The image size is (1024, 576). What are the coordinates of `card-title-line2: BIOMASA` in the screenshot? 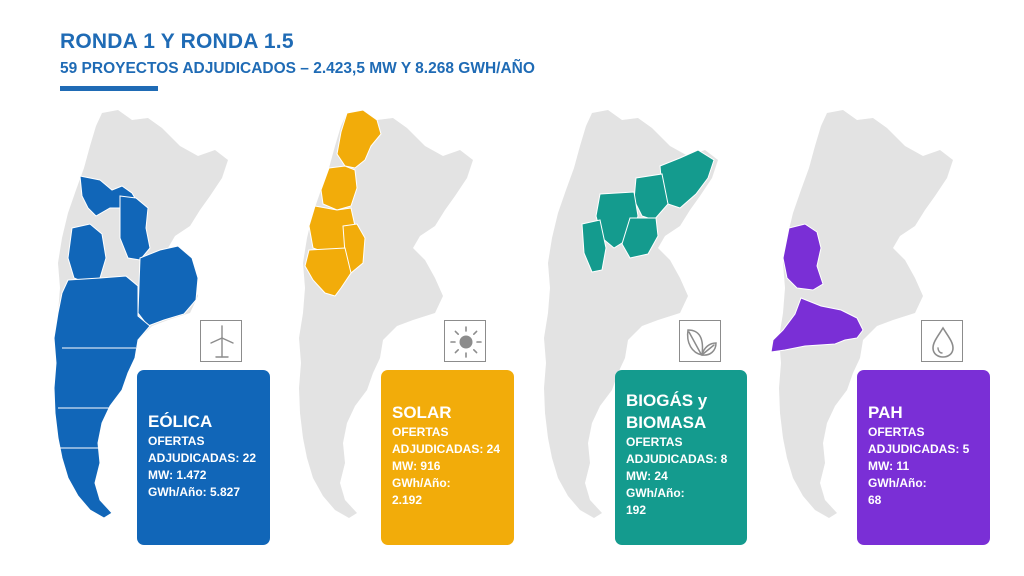 It's located at (666, 422).